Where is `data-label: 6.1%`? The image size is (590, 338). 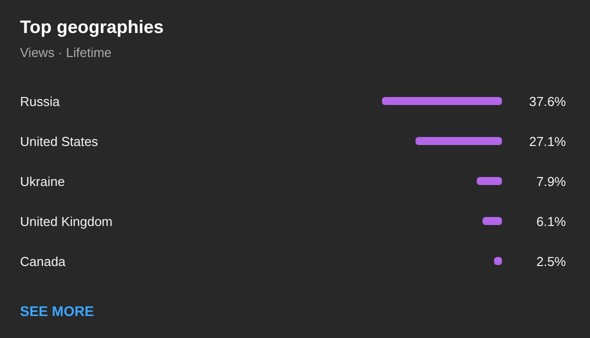
data-label: 6.1% is located at coordinates (551, 221).